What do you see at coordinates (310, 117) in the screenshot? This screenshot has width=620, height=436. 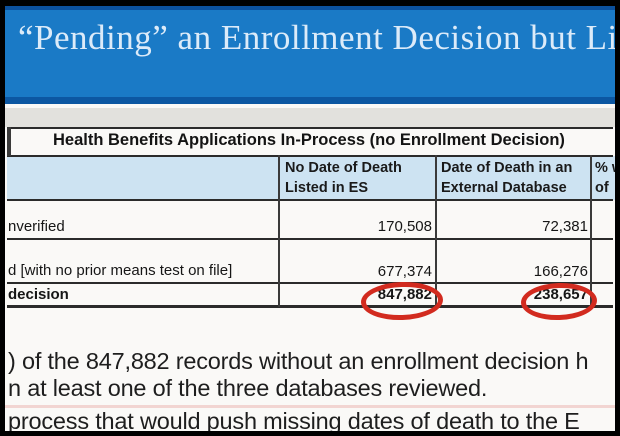 I see `scan-gray-band` at bounding box center [310, 117].